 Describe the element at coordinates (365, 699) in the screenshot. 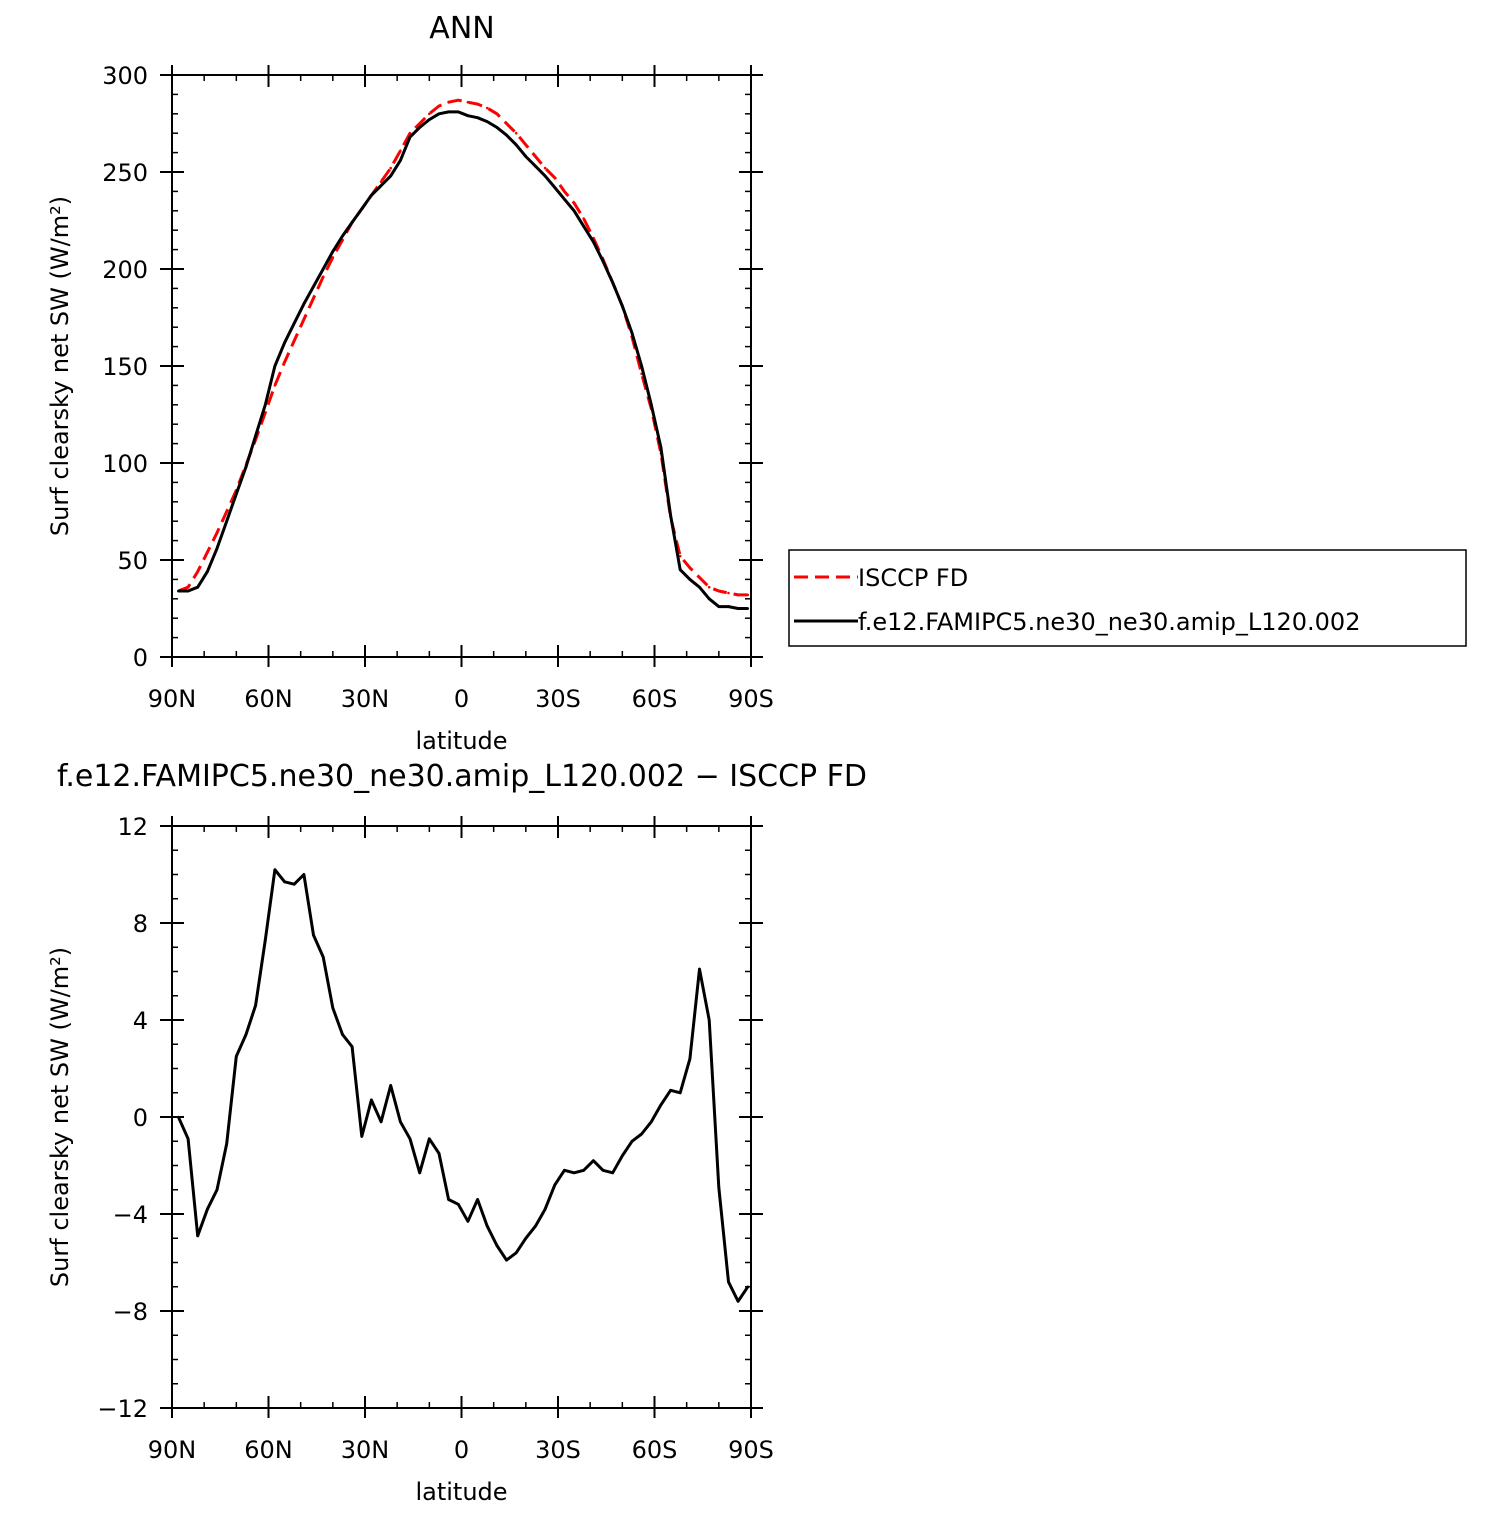

I see `x-tick-label: 30N` at that location.